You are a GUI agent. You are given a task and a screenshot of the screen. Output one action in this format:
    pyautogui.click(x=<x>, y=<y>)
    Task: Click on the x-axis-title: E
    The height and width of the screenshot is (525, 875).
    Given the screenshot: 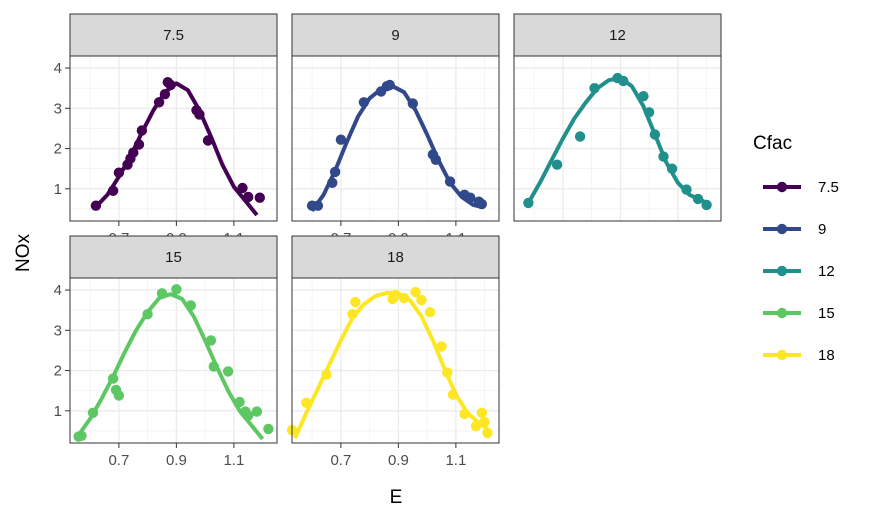 What is the action you would take?
    pyautogui.click(x=396, y=497)
    